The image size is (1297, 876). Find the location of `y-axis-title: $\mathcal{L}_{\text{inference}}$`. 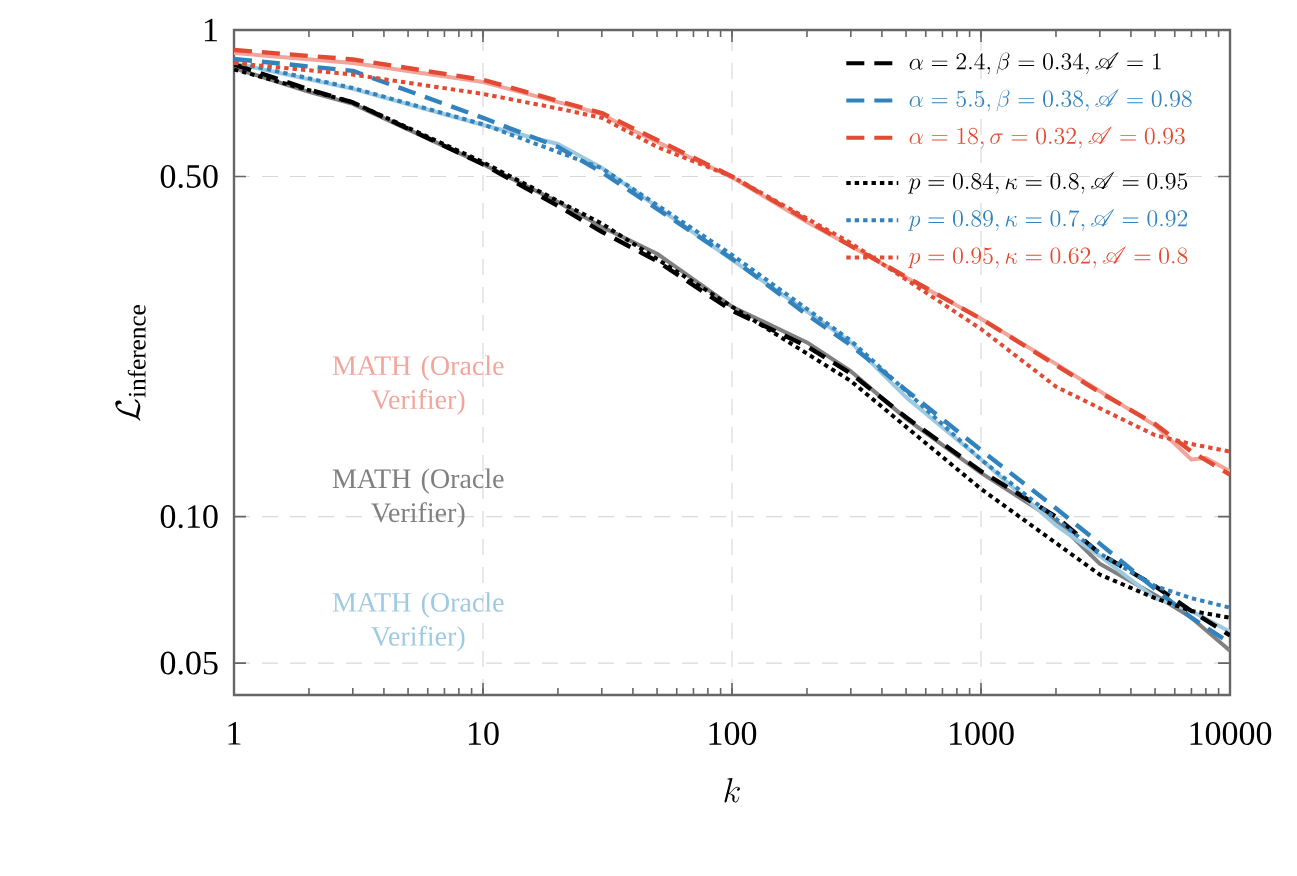

y-axis-title: $\mathcal{L}_{\text{inference}}$ is located at coordinates (130, 363).